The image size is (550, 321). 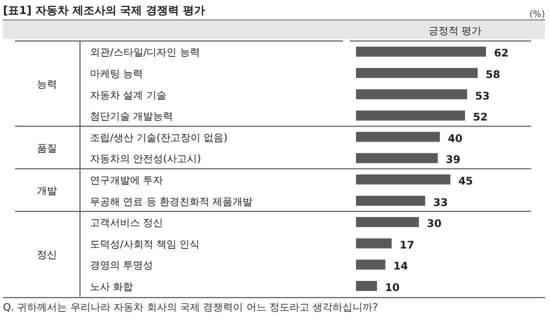 What do you see at coordinates (400, 266) in the screenshot?
I see `data-label: 14` at bounding box center [400, 266].